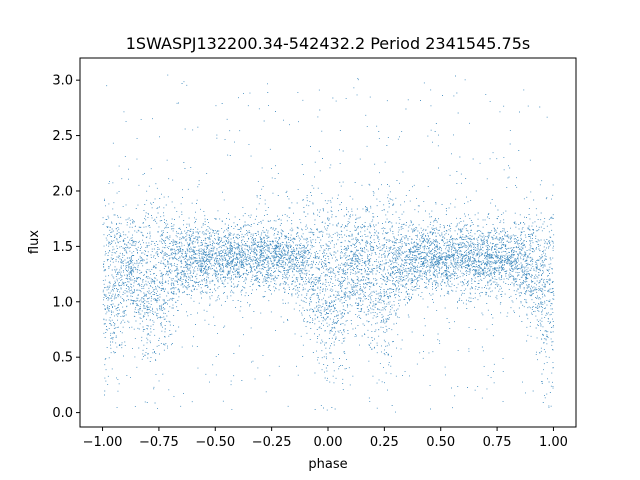  I want to click on y-axis: 0.0 0.5 1.0 1.5 2.0 2.5 3.0, so click(66, 247).